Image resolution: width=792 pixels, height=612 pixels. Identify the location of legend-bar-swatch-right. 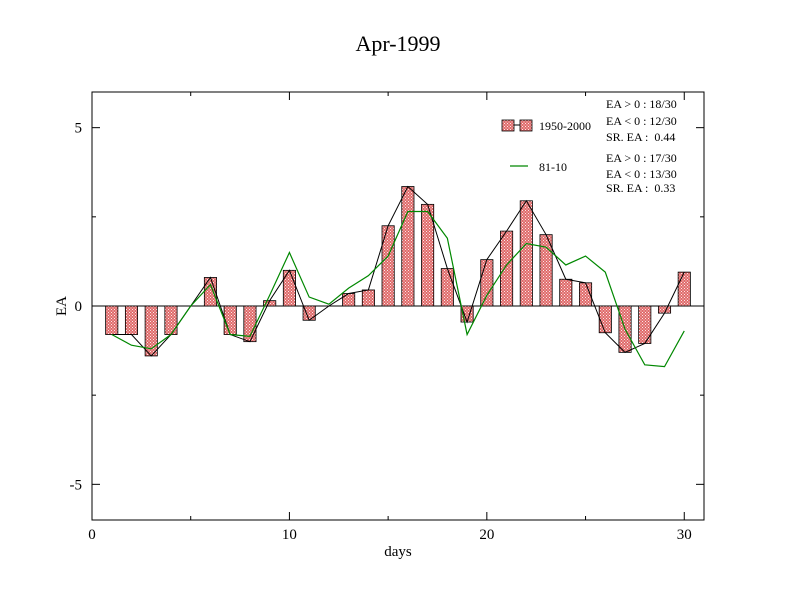
(526, 125).